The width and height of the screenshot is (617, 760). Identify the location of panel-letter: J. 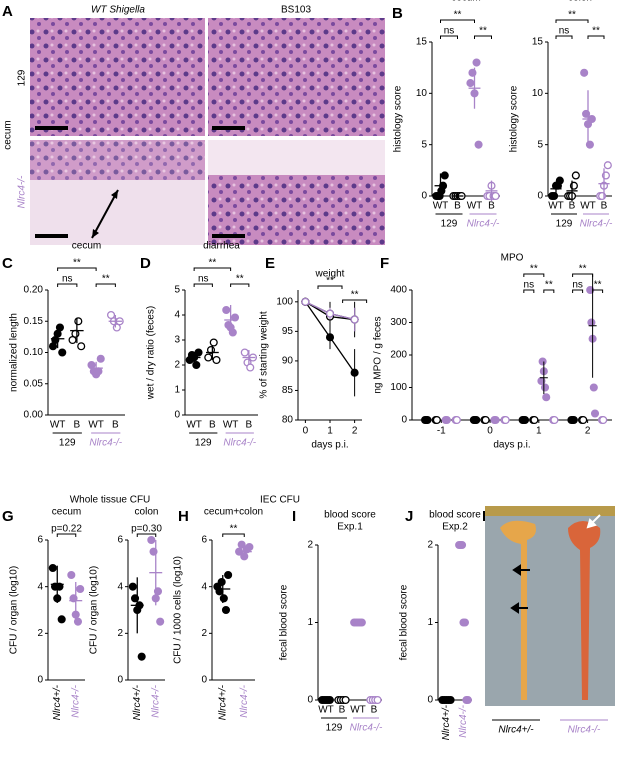
(409, 516).